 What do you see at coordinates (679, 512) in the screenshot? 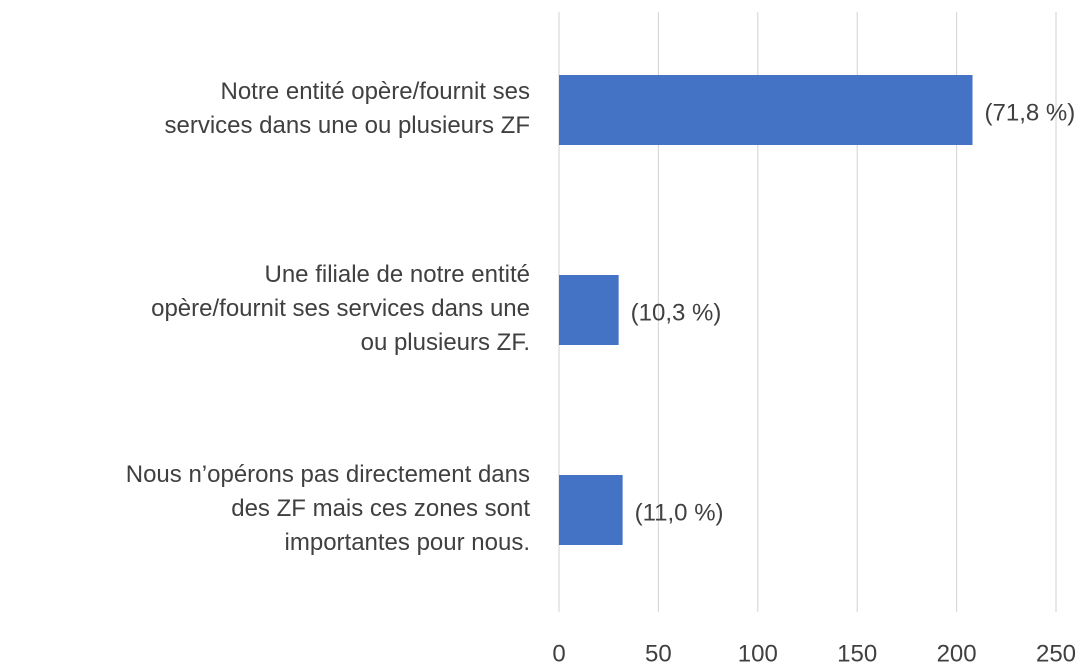
I see `annotation: (11,0 %)` at bounding box center [679, 512].